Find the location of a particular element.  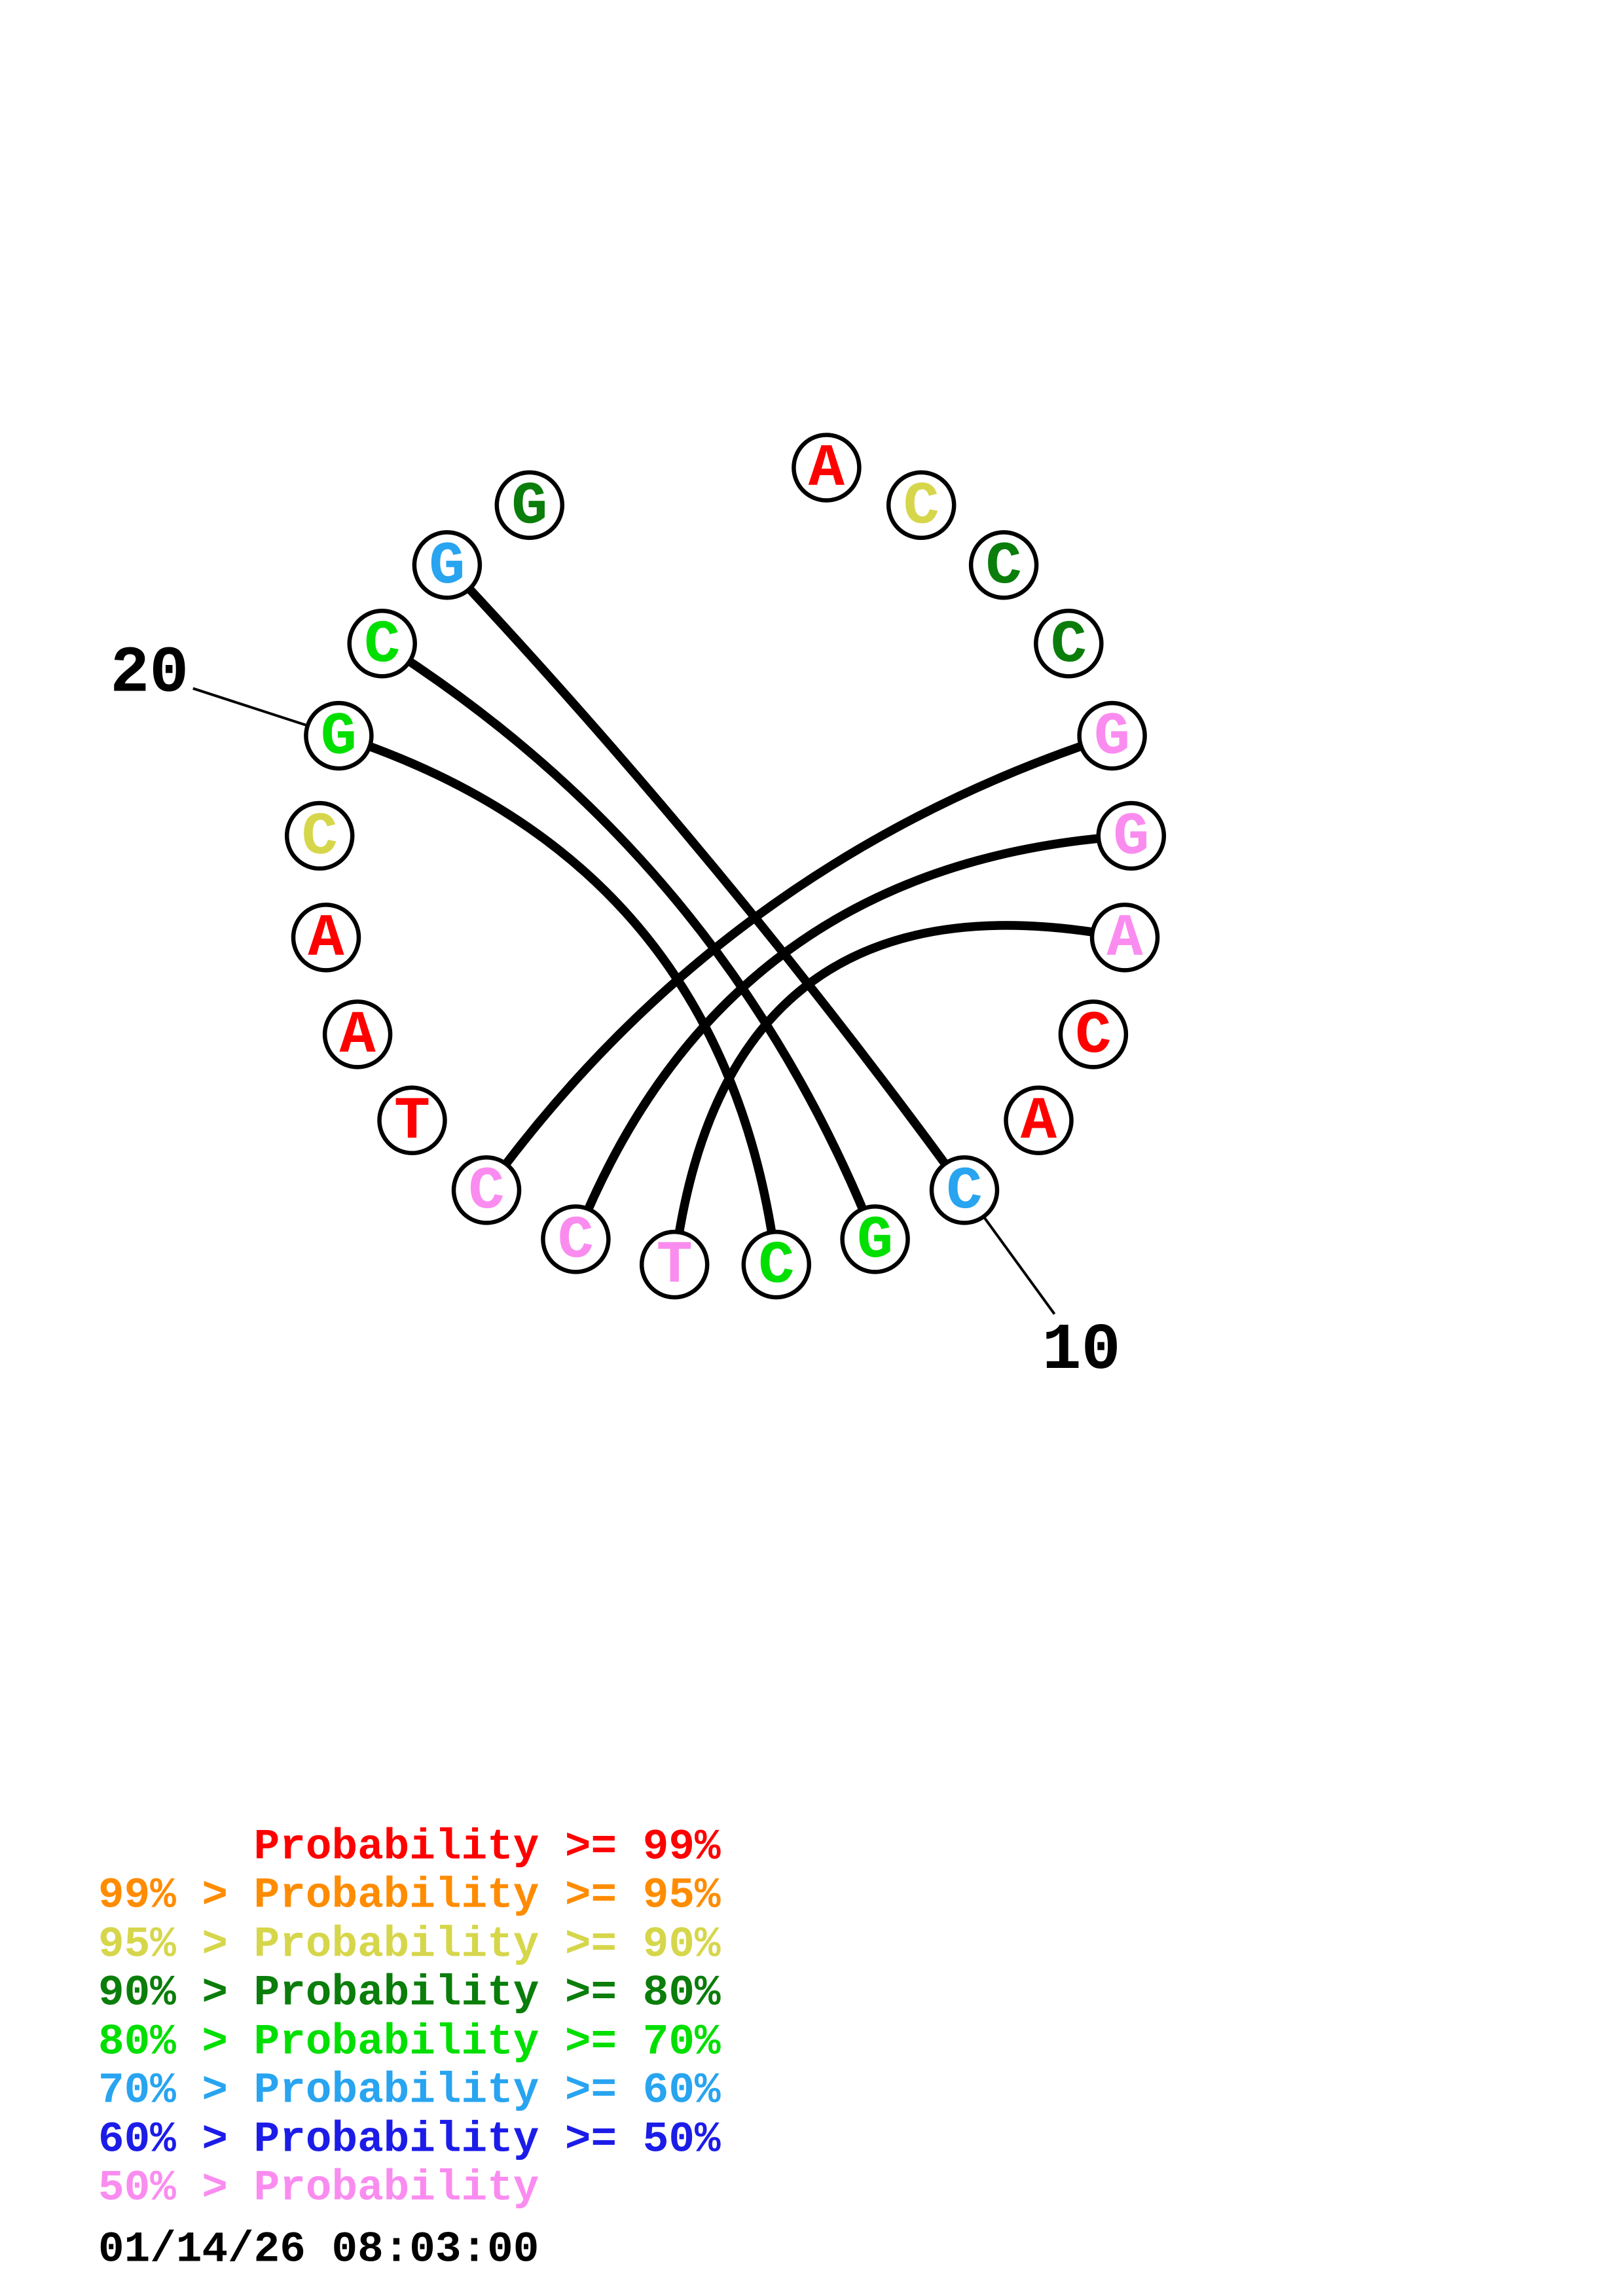

nucleotide-letter-15-C: C is located at coordinates (486, 1191).